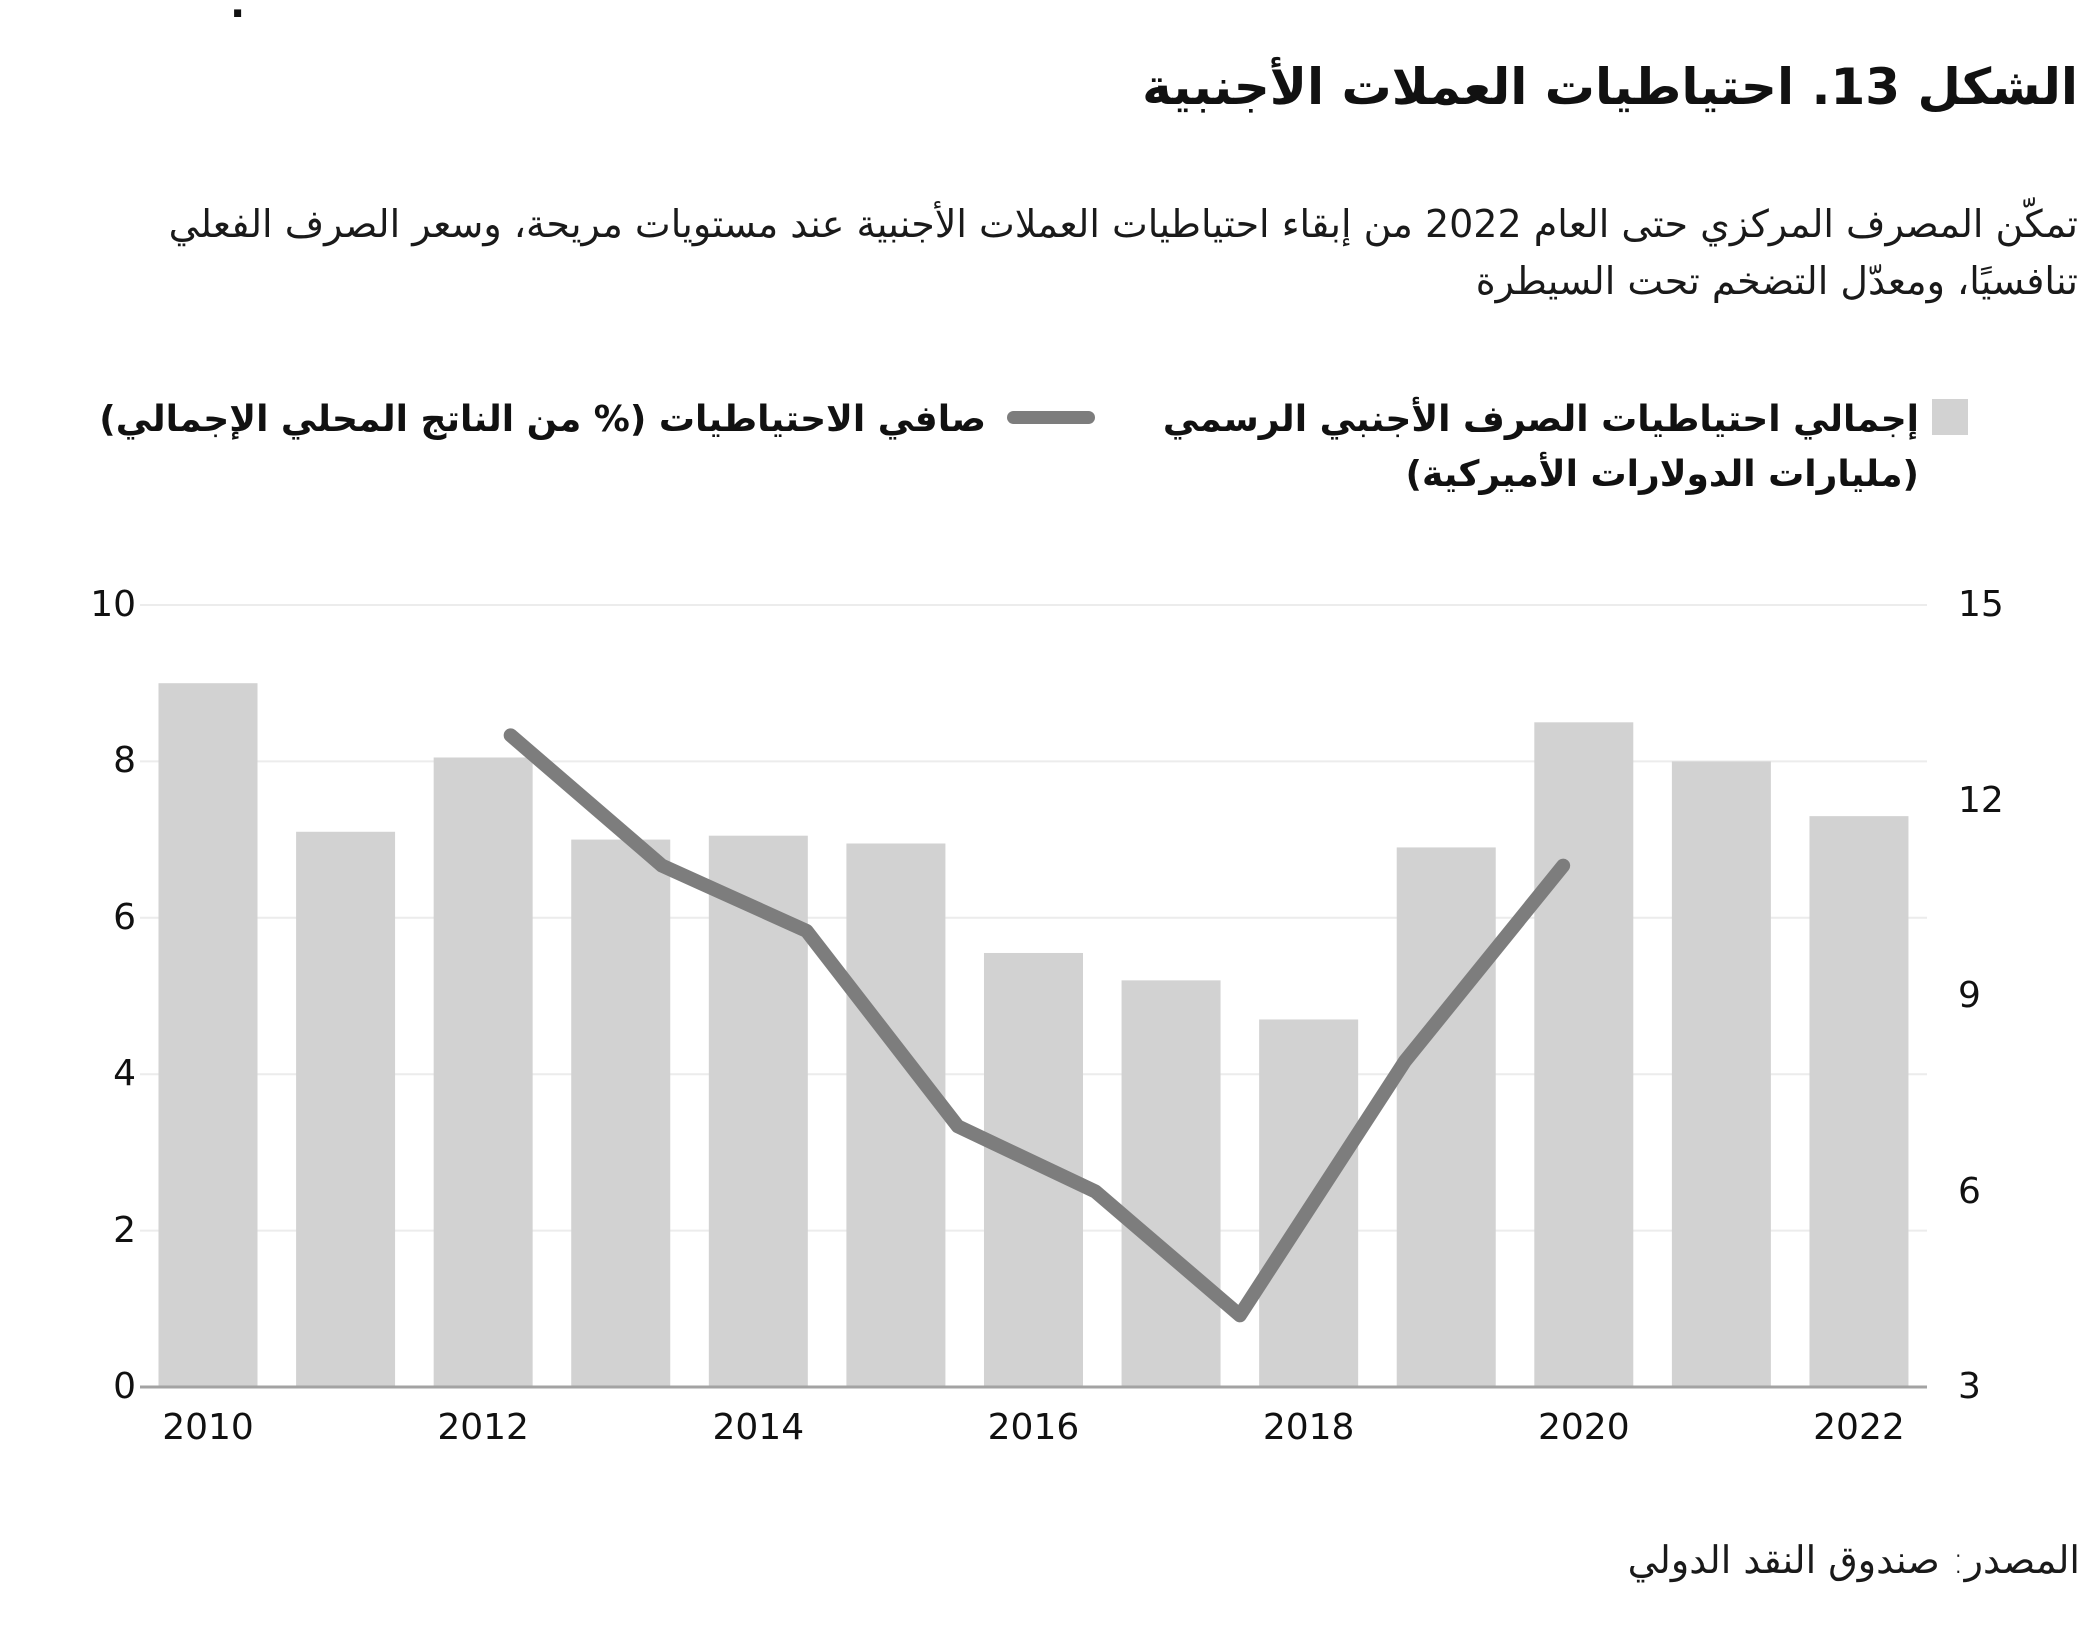 This screenshot has width=2084, height=1637. Describe the element at coordinates (1033, 1169) in the screenshot. I see `bar-2016` at that location.